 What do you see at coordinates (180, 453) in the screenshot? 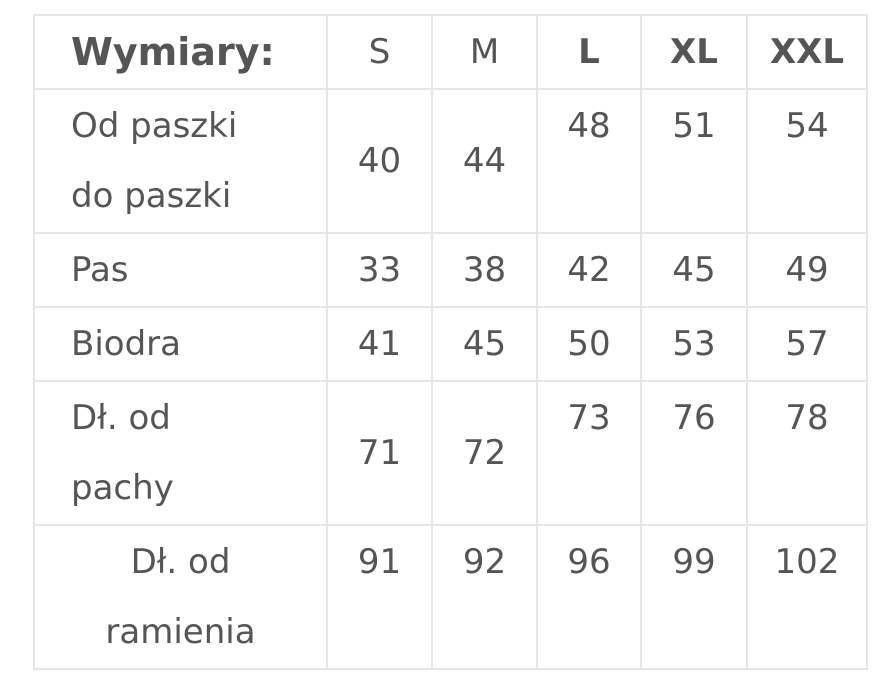
I see `row-label: Dł. od pachy` at bounding box center [180, 453].